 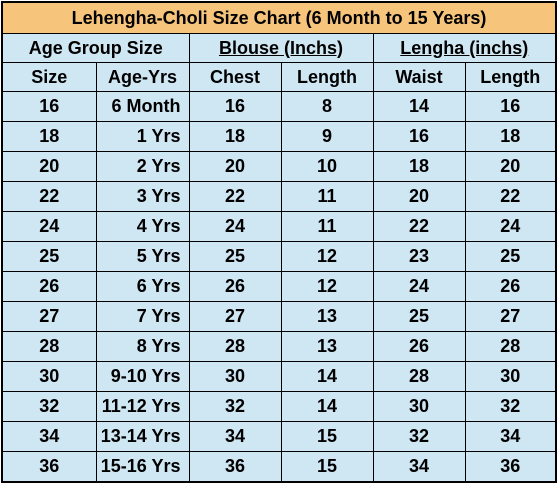 What do you see at coordinates (49, 256) in the screenshot?
I see `size-cell: 25` at bounding box center [49, 256].